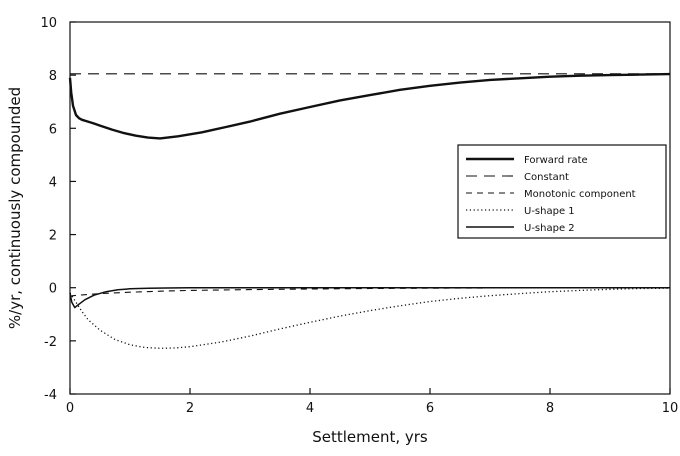 Image resolution: width=680 pixels, height=456 pixels. What do you see at coordinates (15, 208) in the screenshot?
I see `y-axis-title: %/yr, continuously compounded` at bounding box center [15, 208].